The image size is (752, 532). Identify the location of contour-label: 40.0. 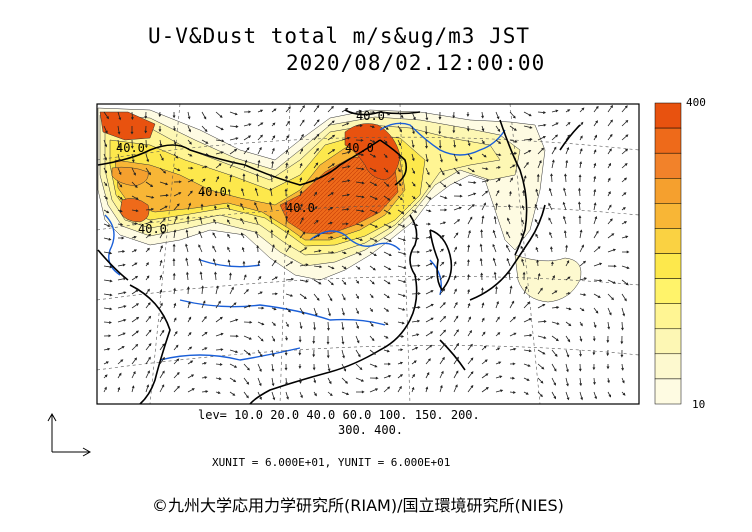
(152, 229).